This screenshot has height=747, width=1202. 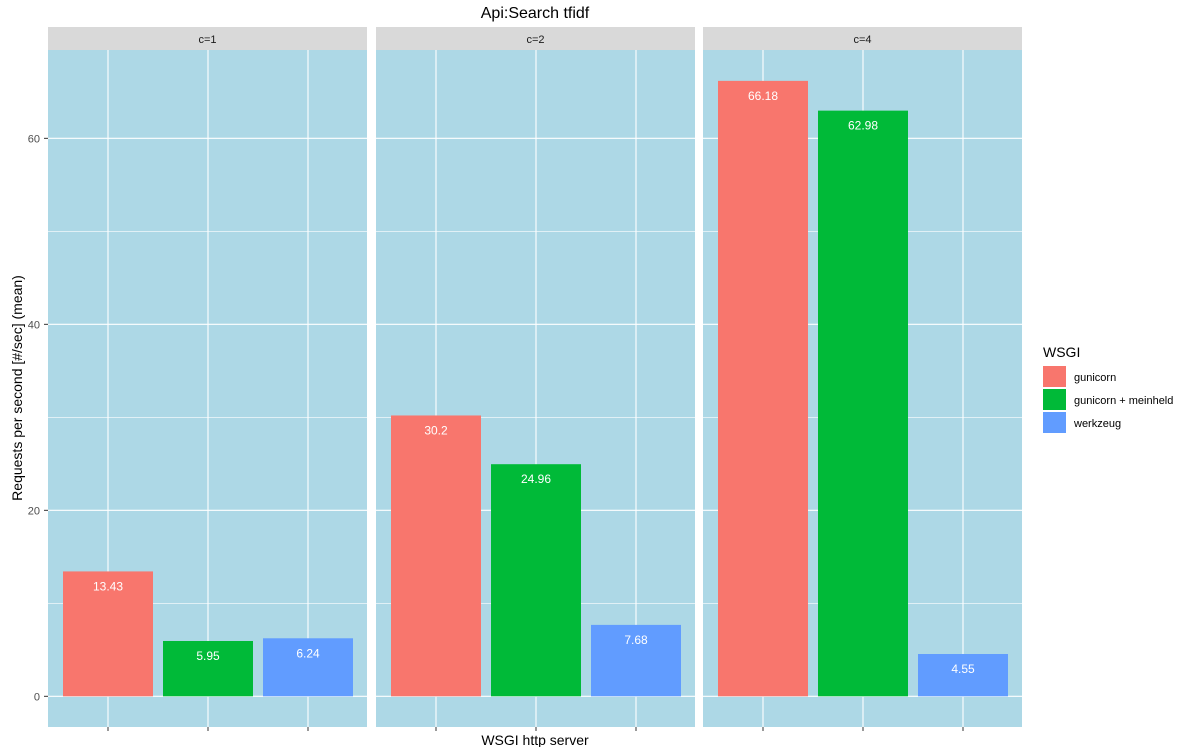 I want to click on y-axis-title: Requests per second [#/sec] (mean), so click(x=17, y=388).